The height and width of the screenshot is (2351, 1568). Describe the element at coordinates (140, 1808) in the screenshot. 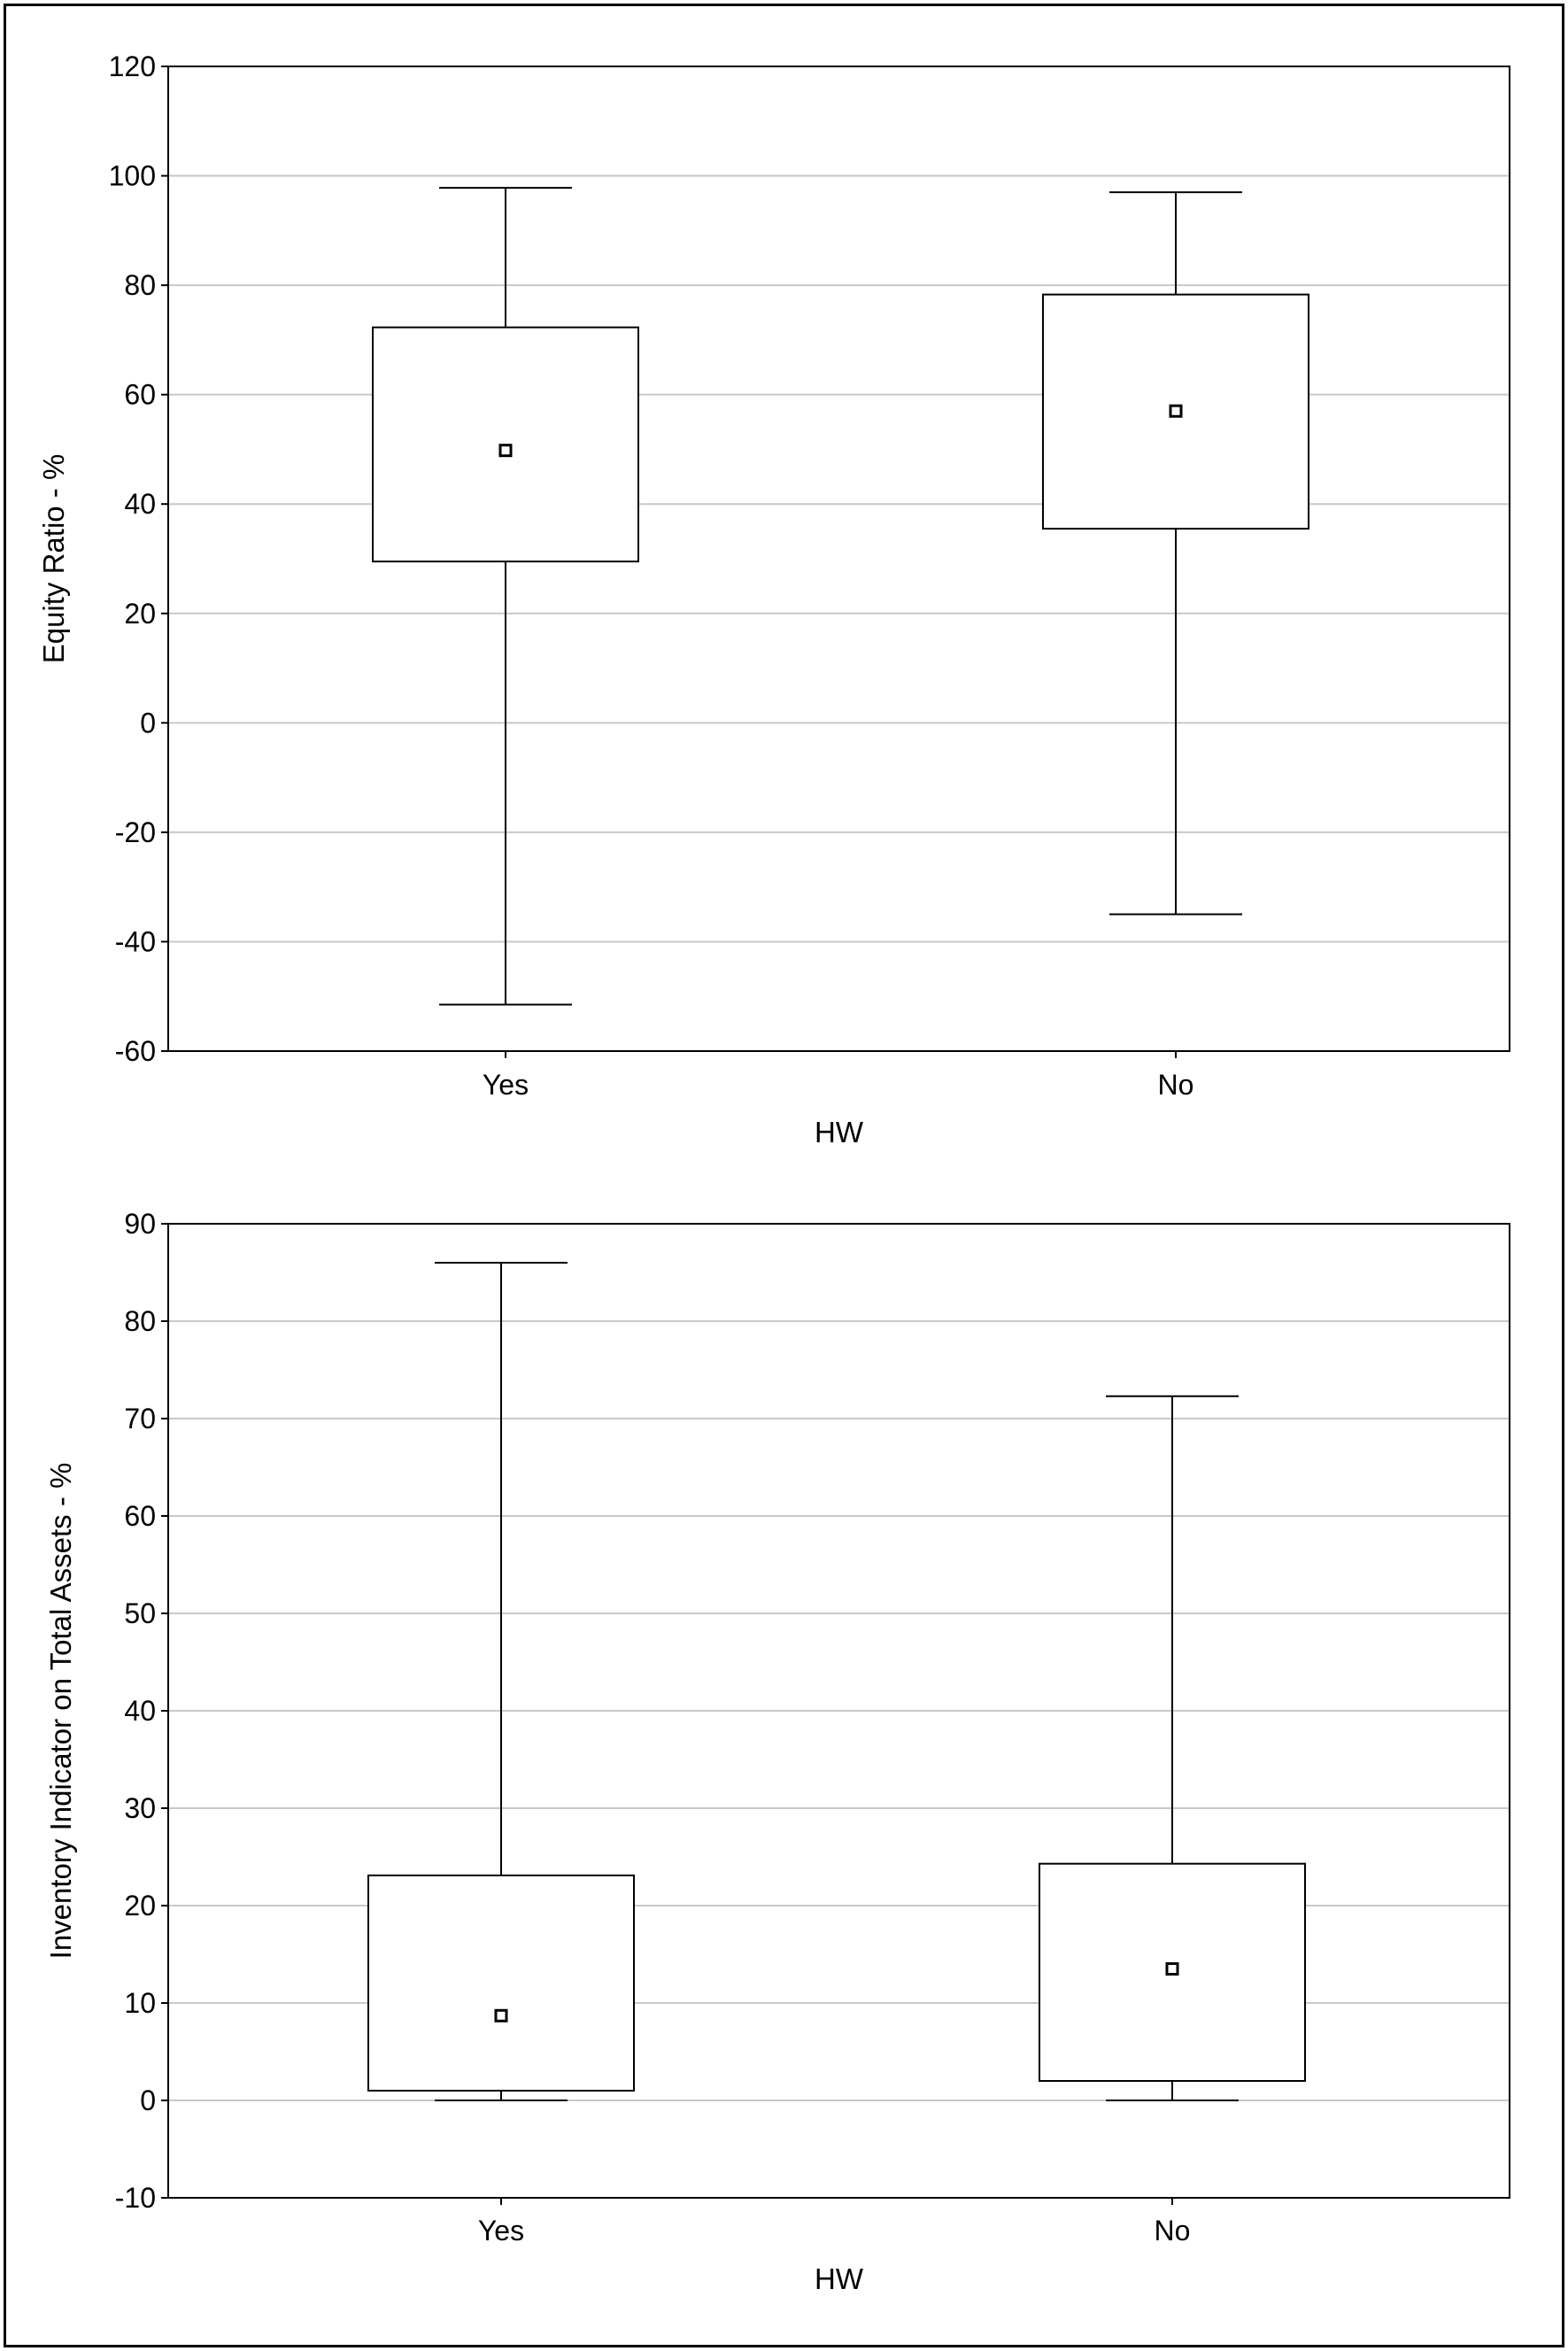

I see `y-tick-label: 30` at that location.